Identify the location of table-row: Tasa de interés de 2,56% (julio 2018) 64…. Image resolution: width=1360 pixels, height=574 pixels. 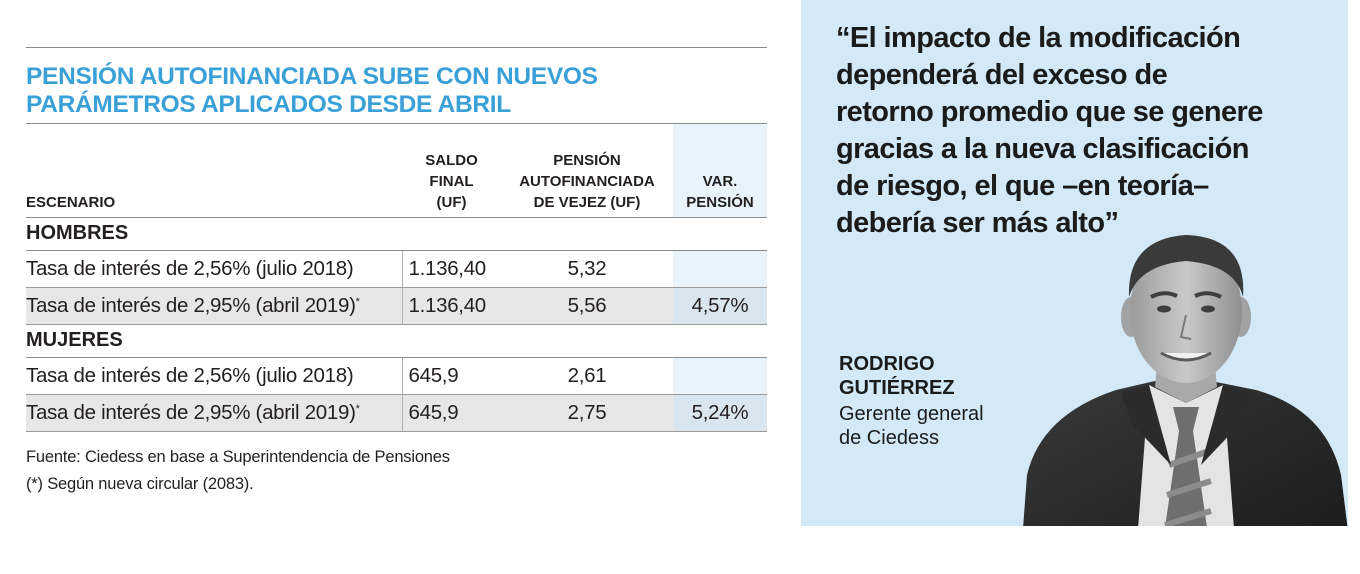
(396, 376).